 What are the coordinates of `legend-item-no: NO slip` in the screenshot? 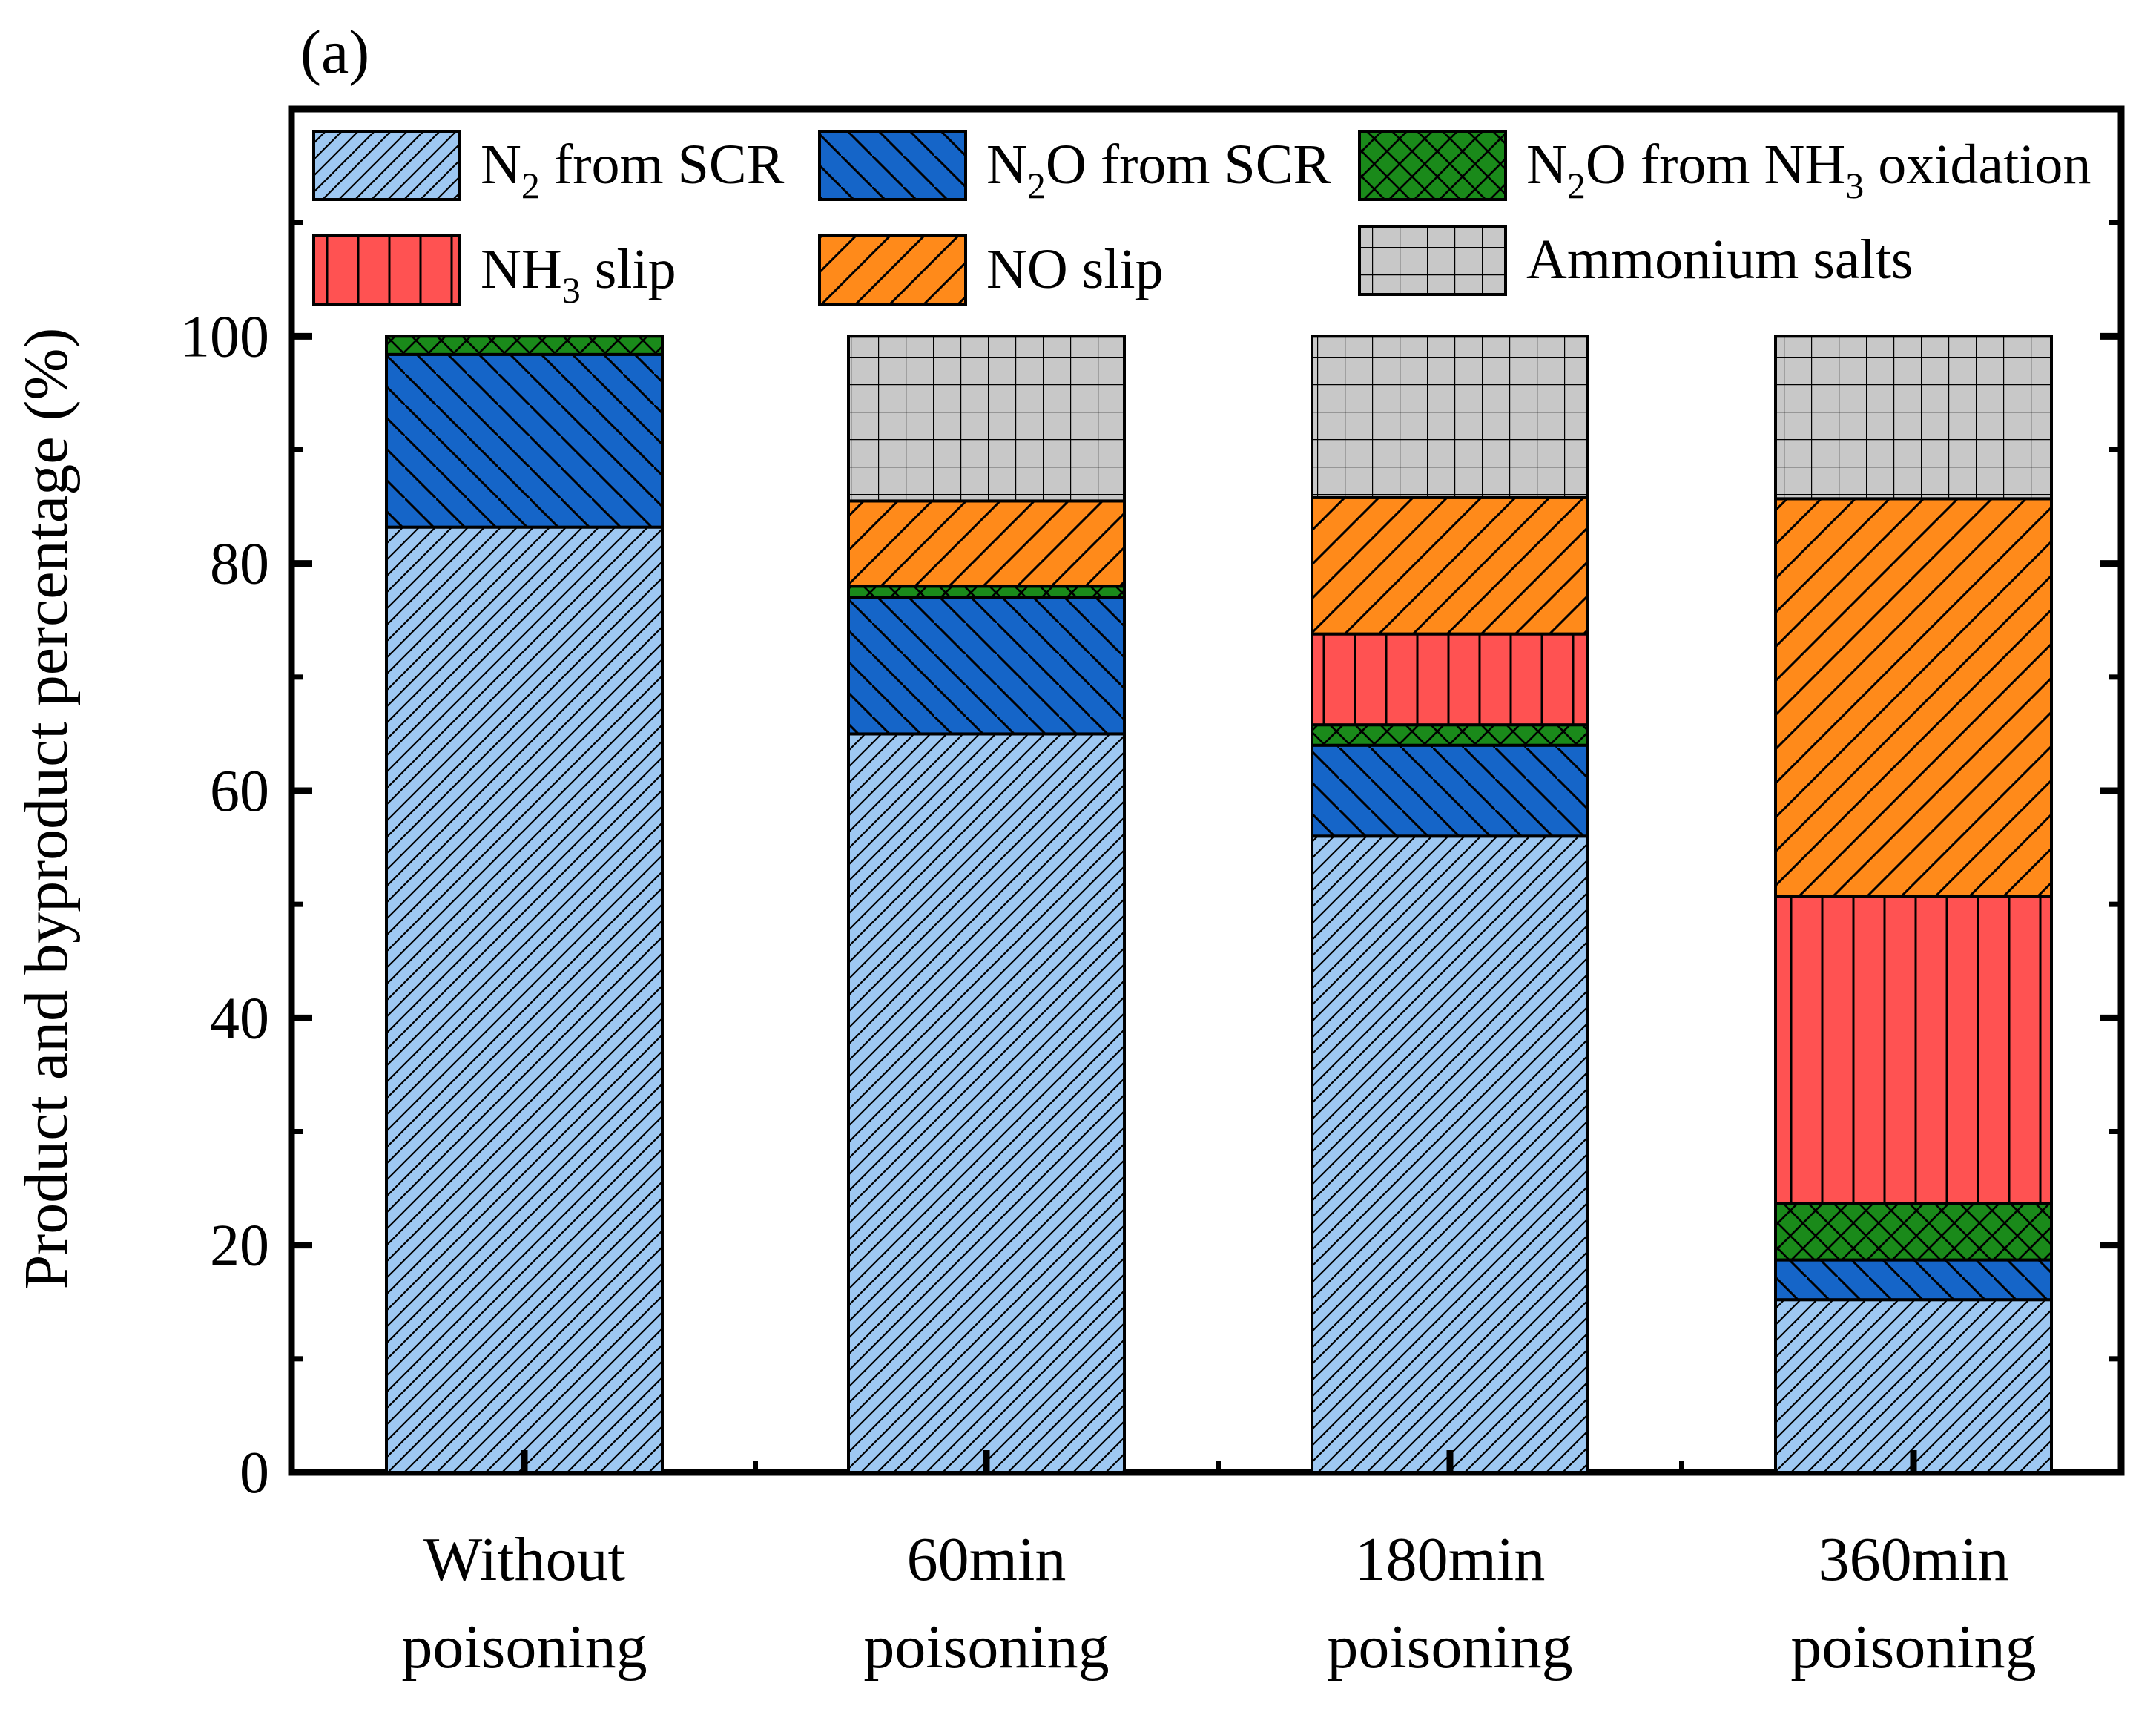 It's located at (991, 270).